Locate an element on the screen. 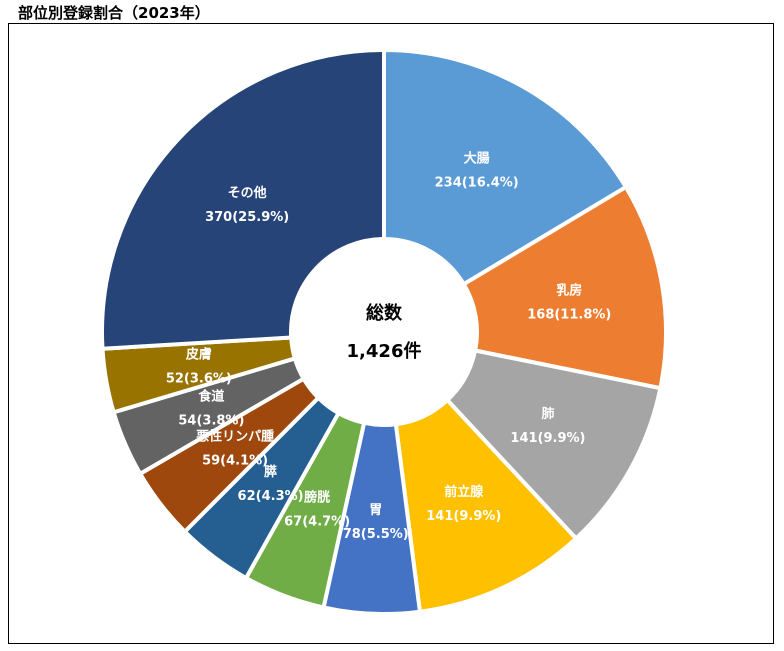 The height and width of the screenshot is (651, 784). center-value: 1,426件 is located at coordinates (384, 351).